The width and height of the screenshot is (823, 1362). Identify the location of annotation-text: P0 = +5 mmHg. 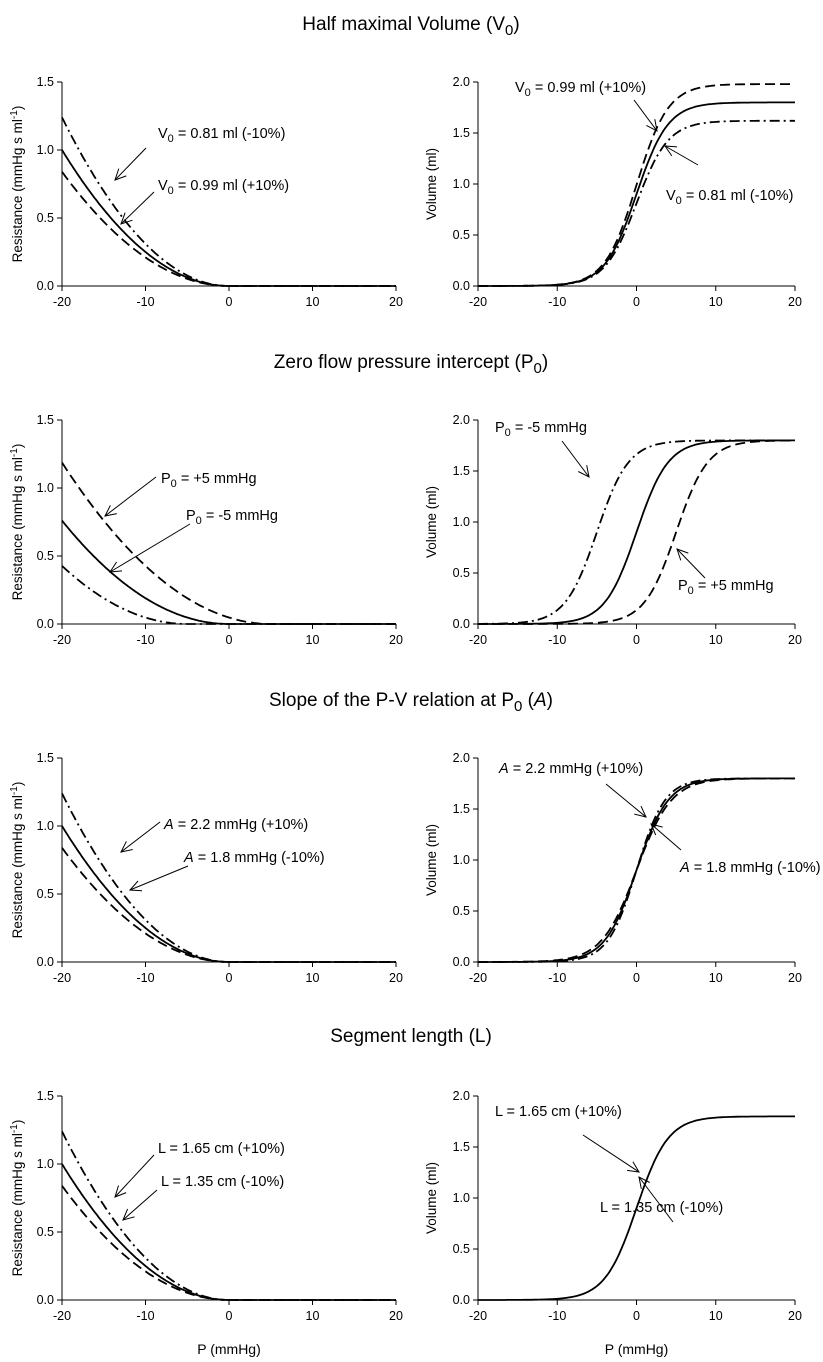
(726, 587).